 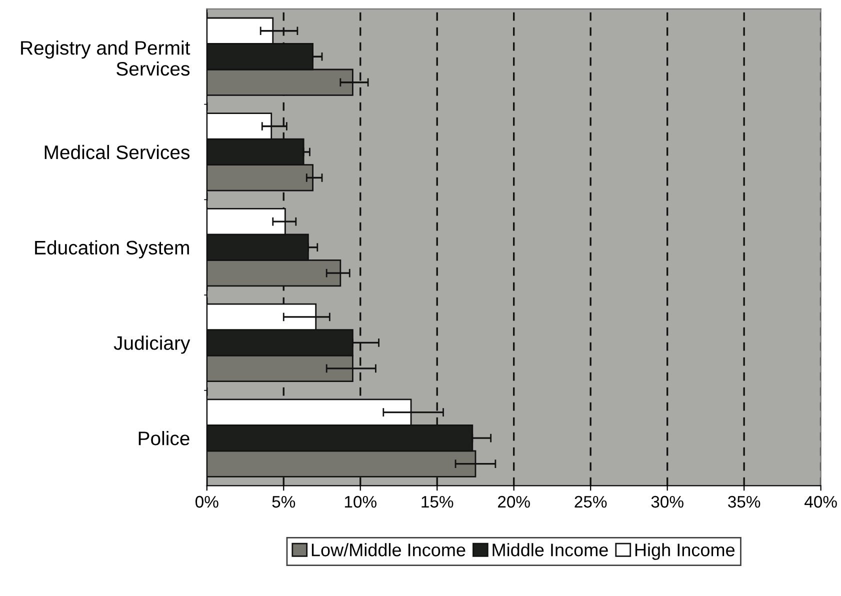 What do you see at coordinates (667, 502) in the screenshot?
I see `x-tick-label: 30%` at bounding box center [667, 502].